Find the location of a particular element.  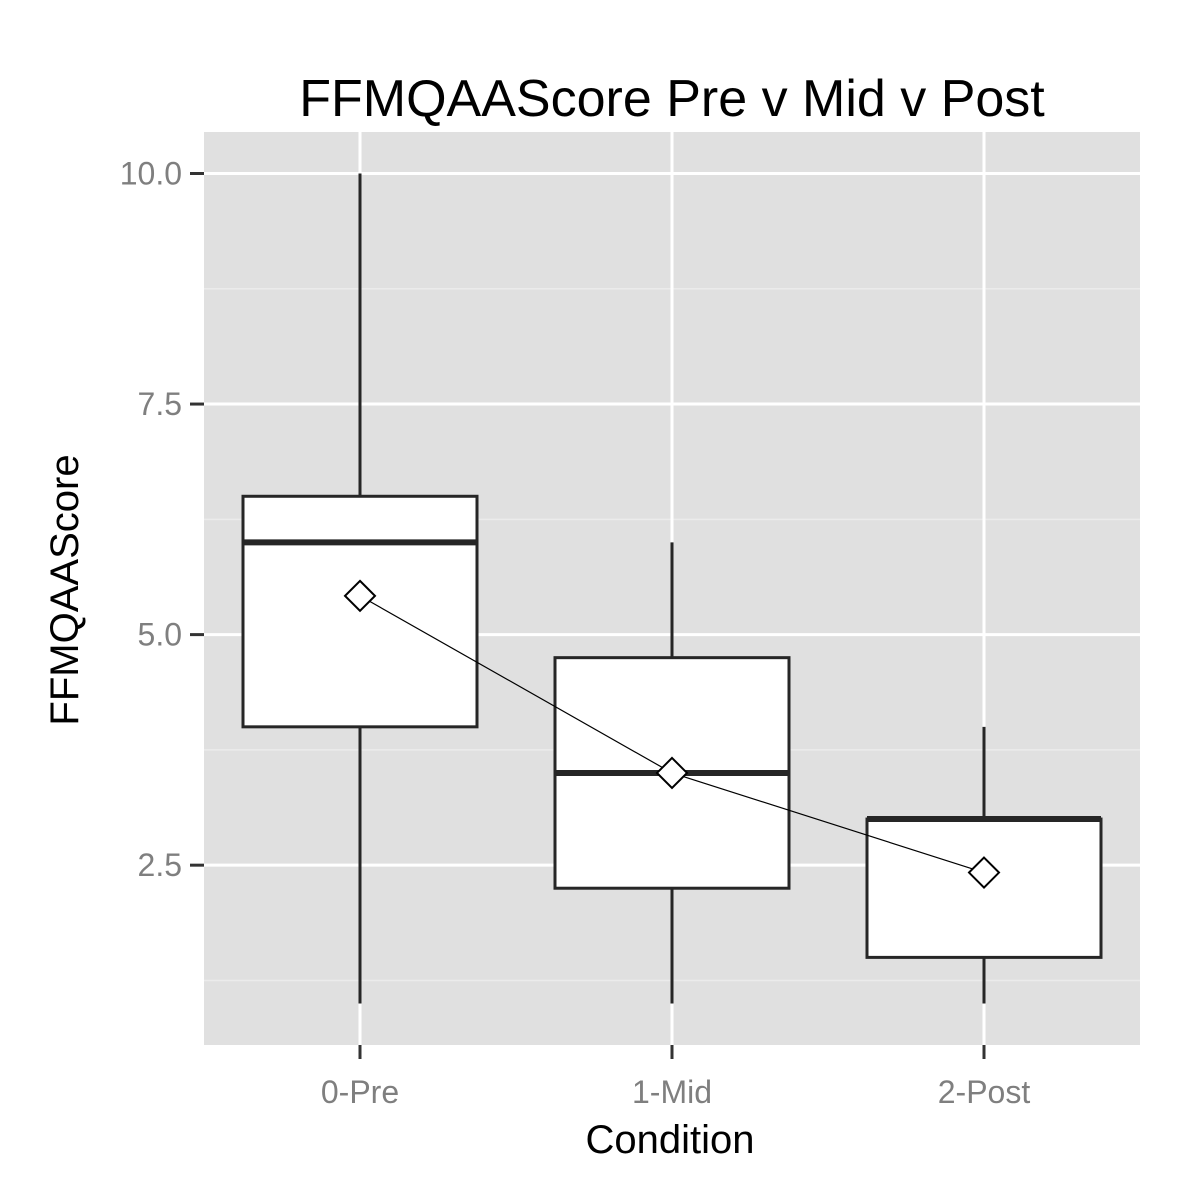

x-tick-label: 1-Mid is located at coordinates (672, 1092).